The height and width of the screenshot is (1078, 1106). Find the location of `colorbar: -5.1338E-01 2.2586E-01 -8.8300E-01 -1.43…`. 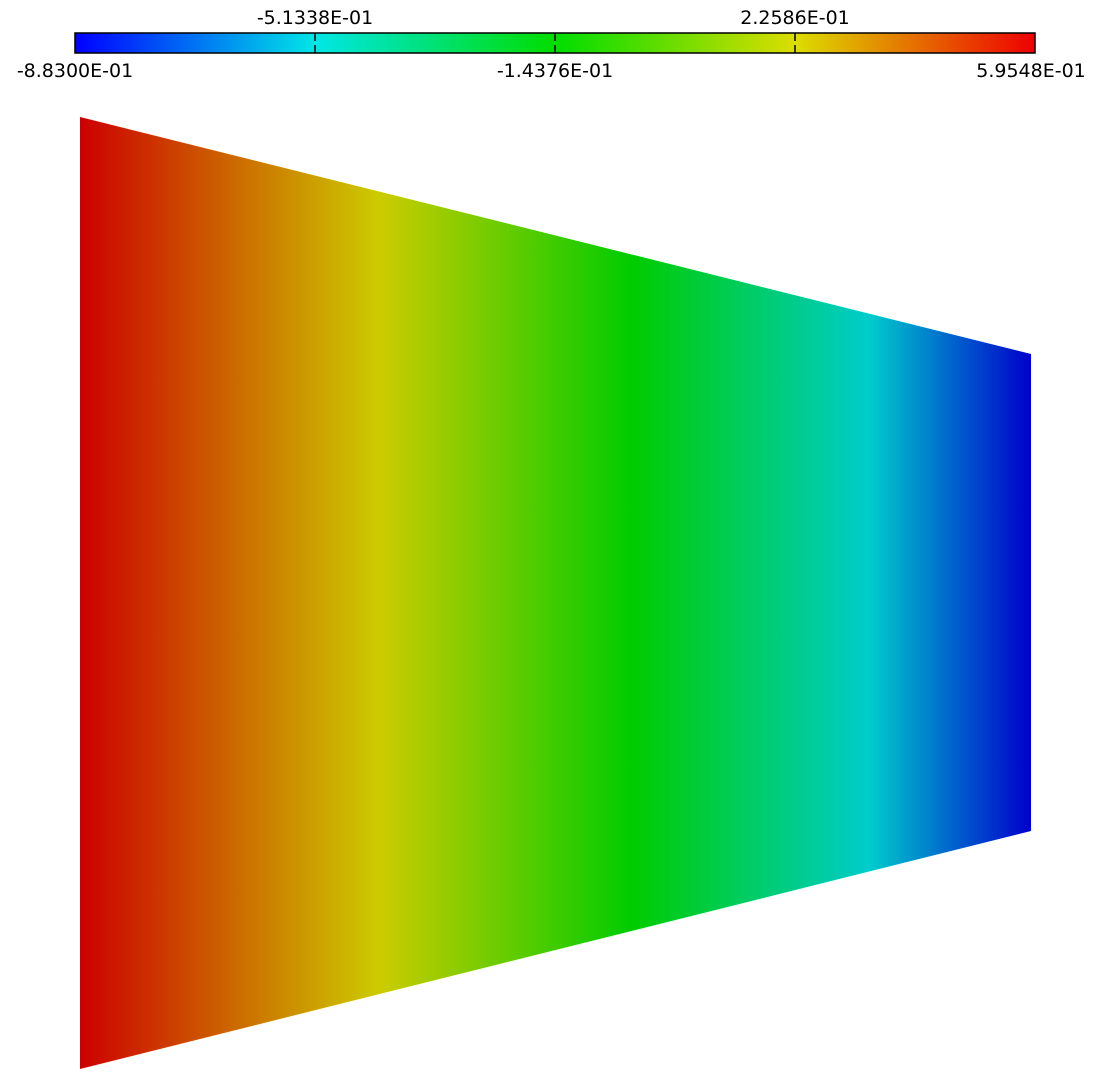

colorbar: -5.1338E-01 2.2586E-01 -8.8300E-01 -1.43… is located at coordinates (551, 44).